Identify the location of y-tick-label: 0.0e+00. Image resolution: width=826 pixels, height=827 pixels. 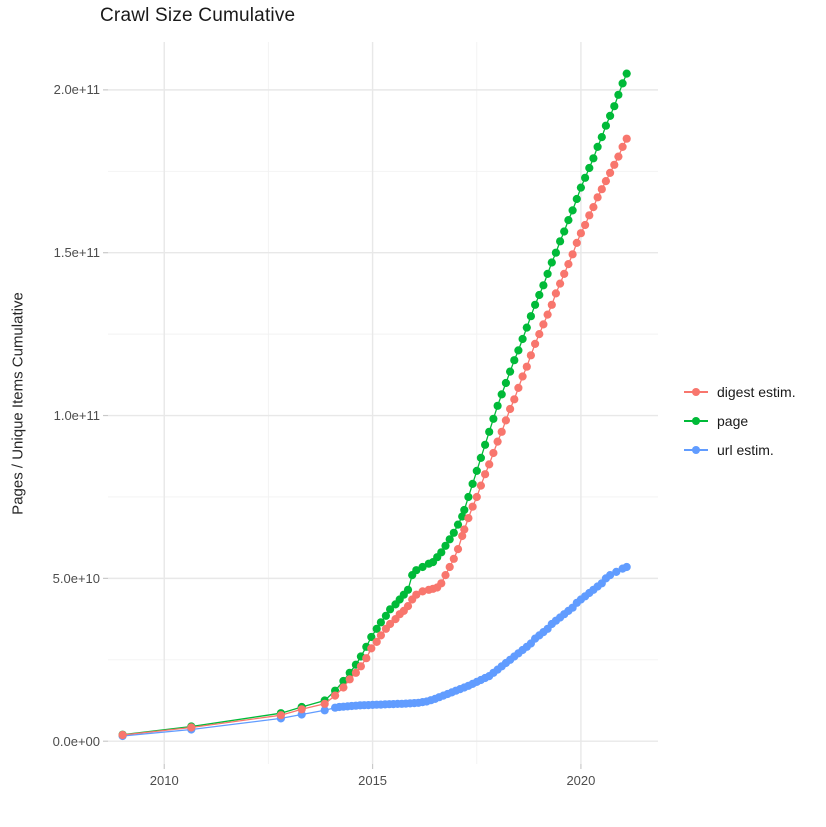
(76, 741).